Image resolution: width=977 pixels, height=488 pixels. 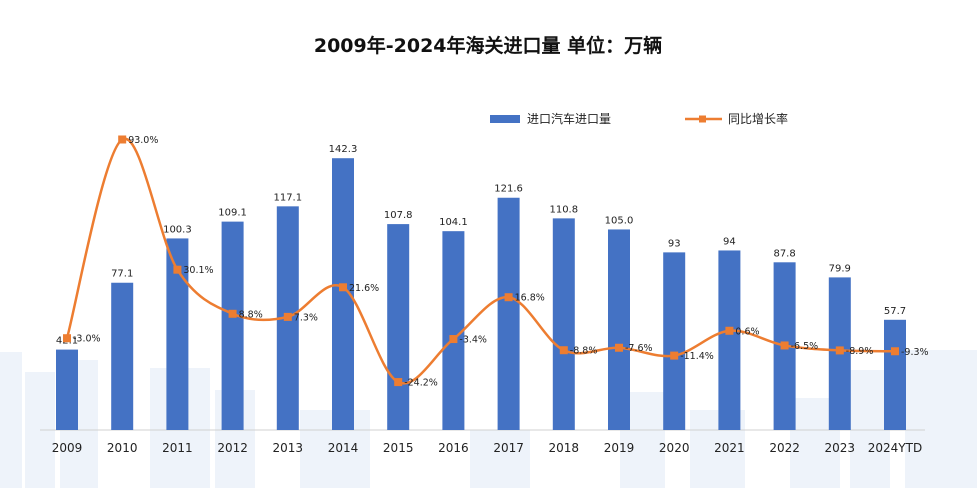 What do you see at coordinates (674, 243) in the screenshot?
I see `bar-value-label: 93` at bounding box center [674, 243].